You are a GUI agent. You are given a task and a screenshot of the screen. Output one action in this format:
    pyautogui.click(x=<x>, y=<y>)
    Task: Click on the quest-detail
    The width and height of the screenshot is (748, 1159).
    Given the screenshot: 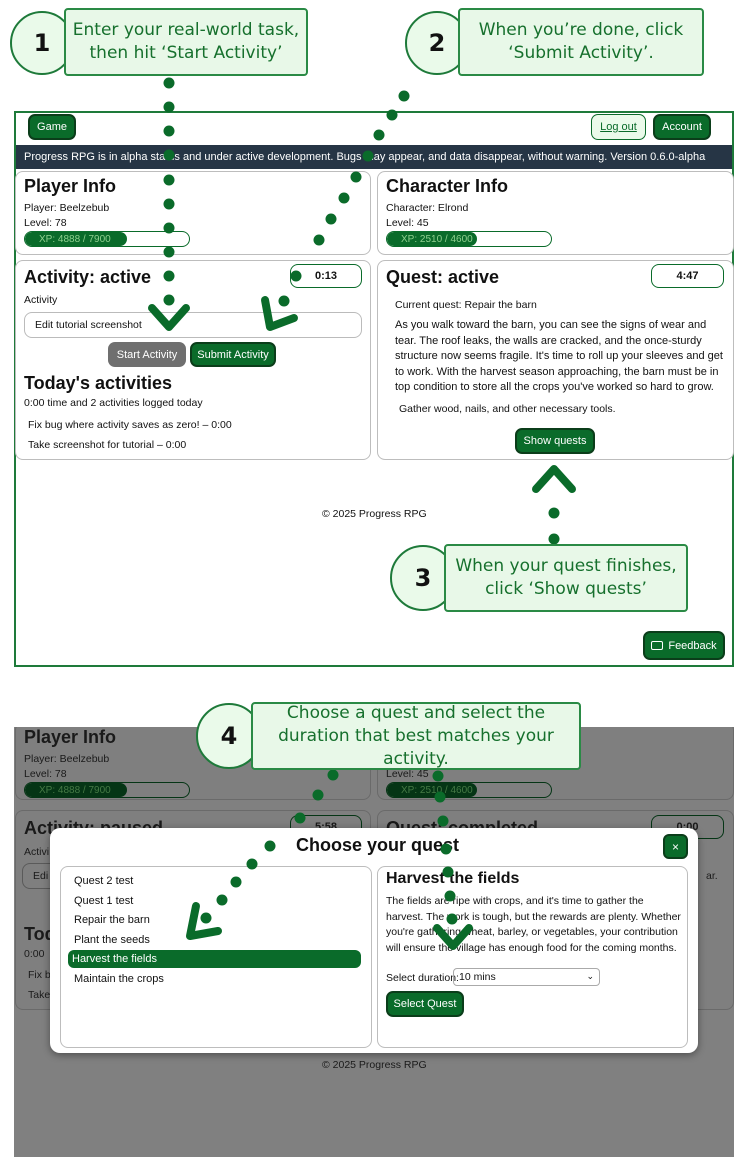 What is the action you would take?
    pyautogui.click(x=532, y=957)
    